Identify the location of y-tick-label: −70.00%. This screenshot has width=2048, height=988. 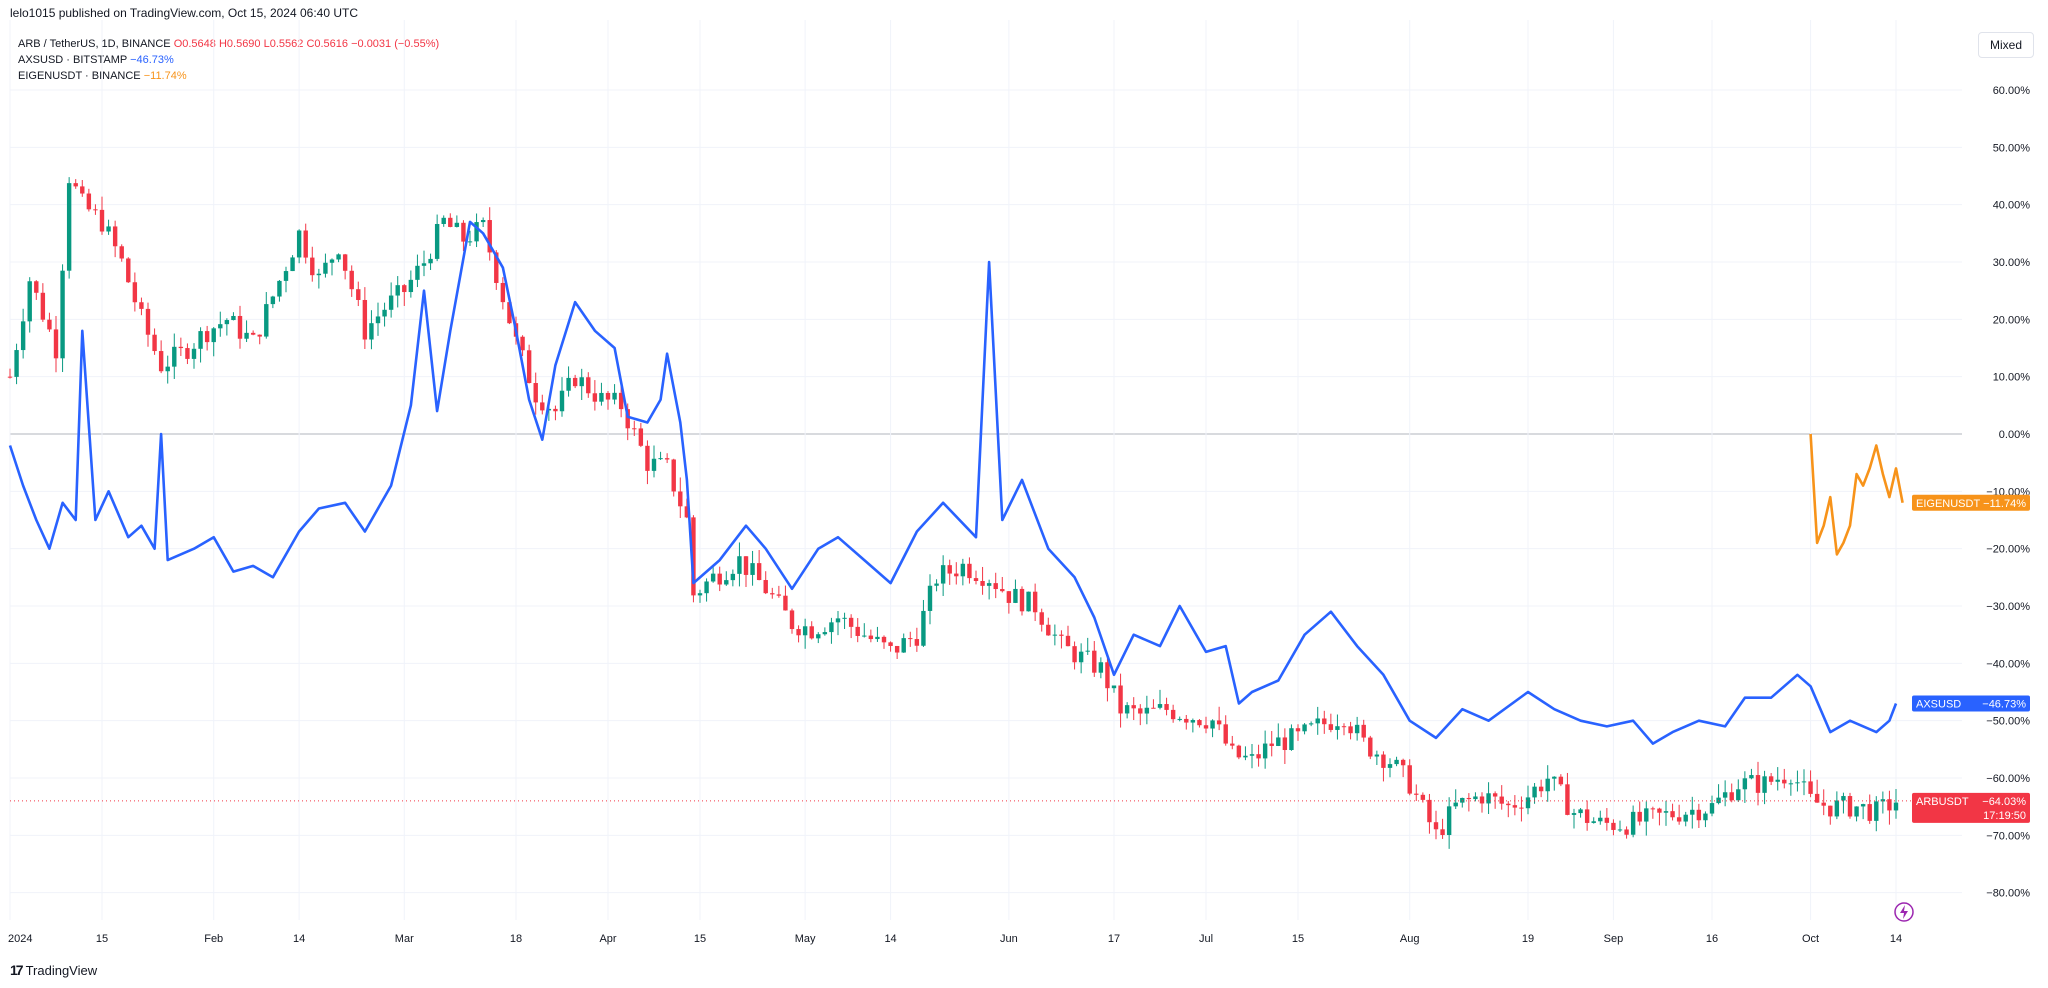
(2008, 836).